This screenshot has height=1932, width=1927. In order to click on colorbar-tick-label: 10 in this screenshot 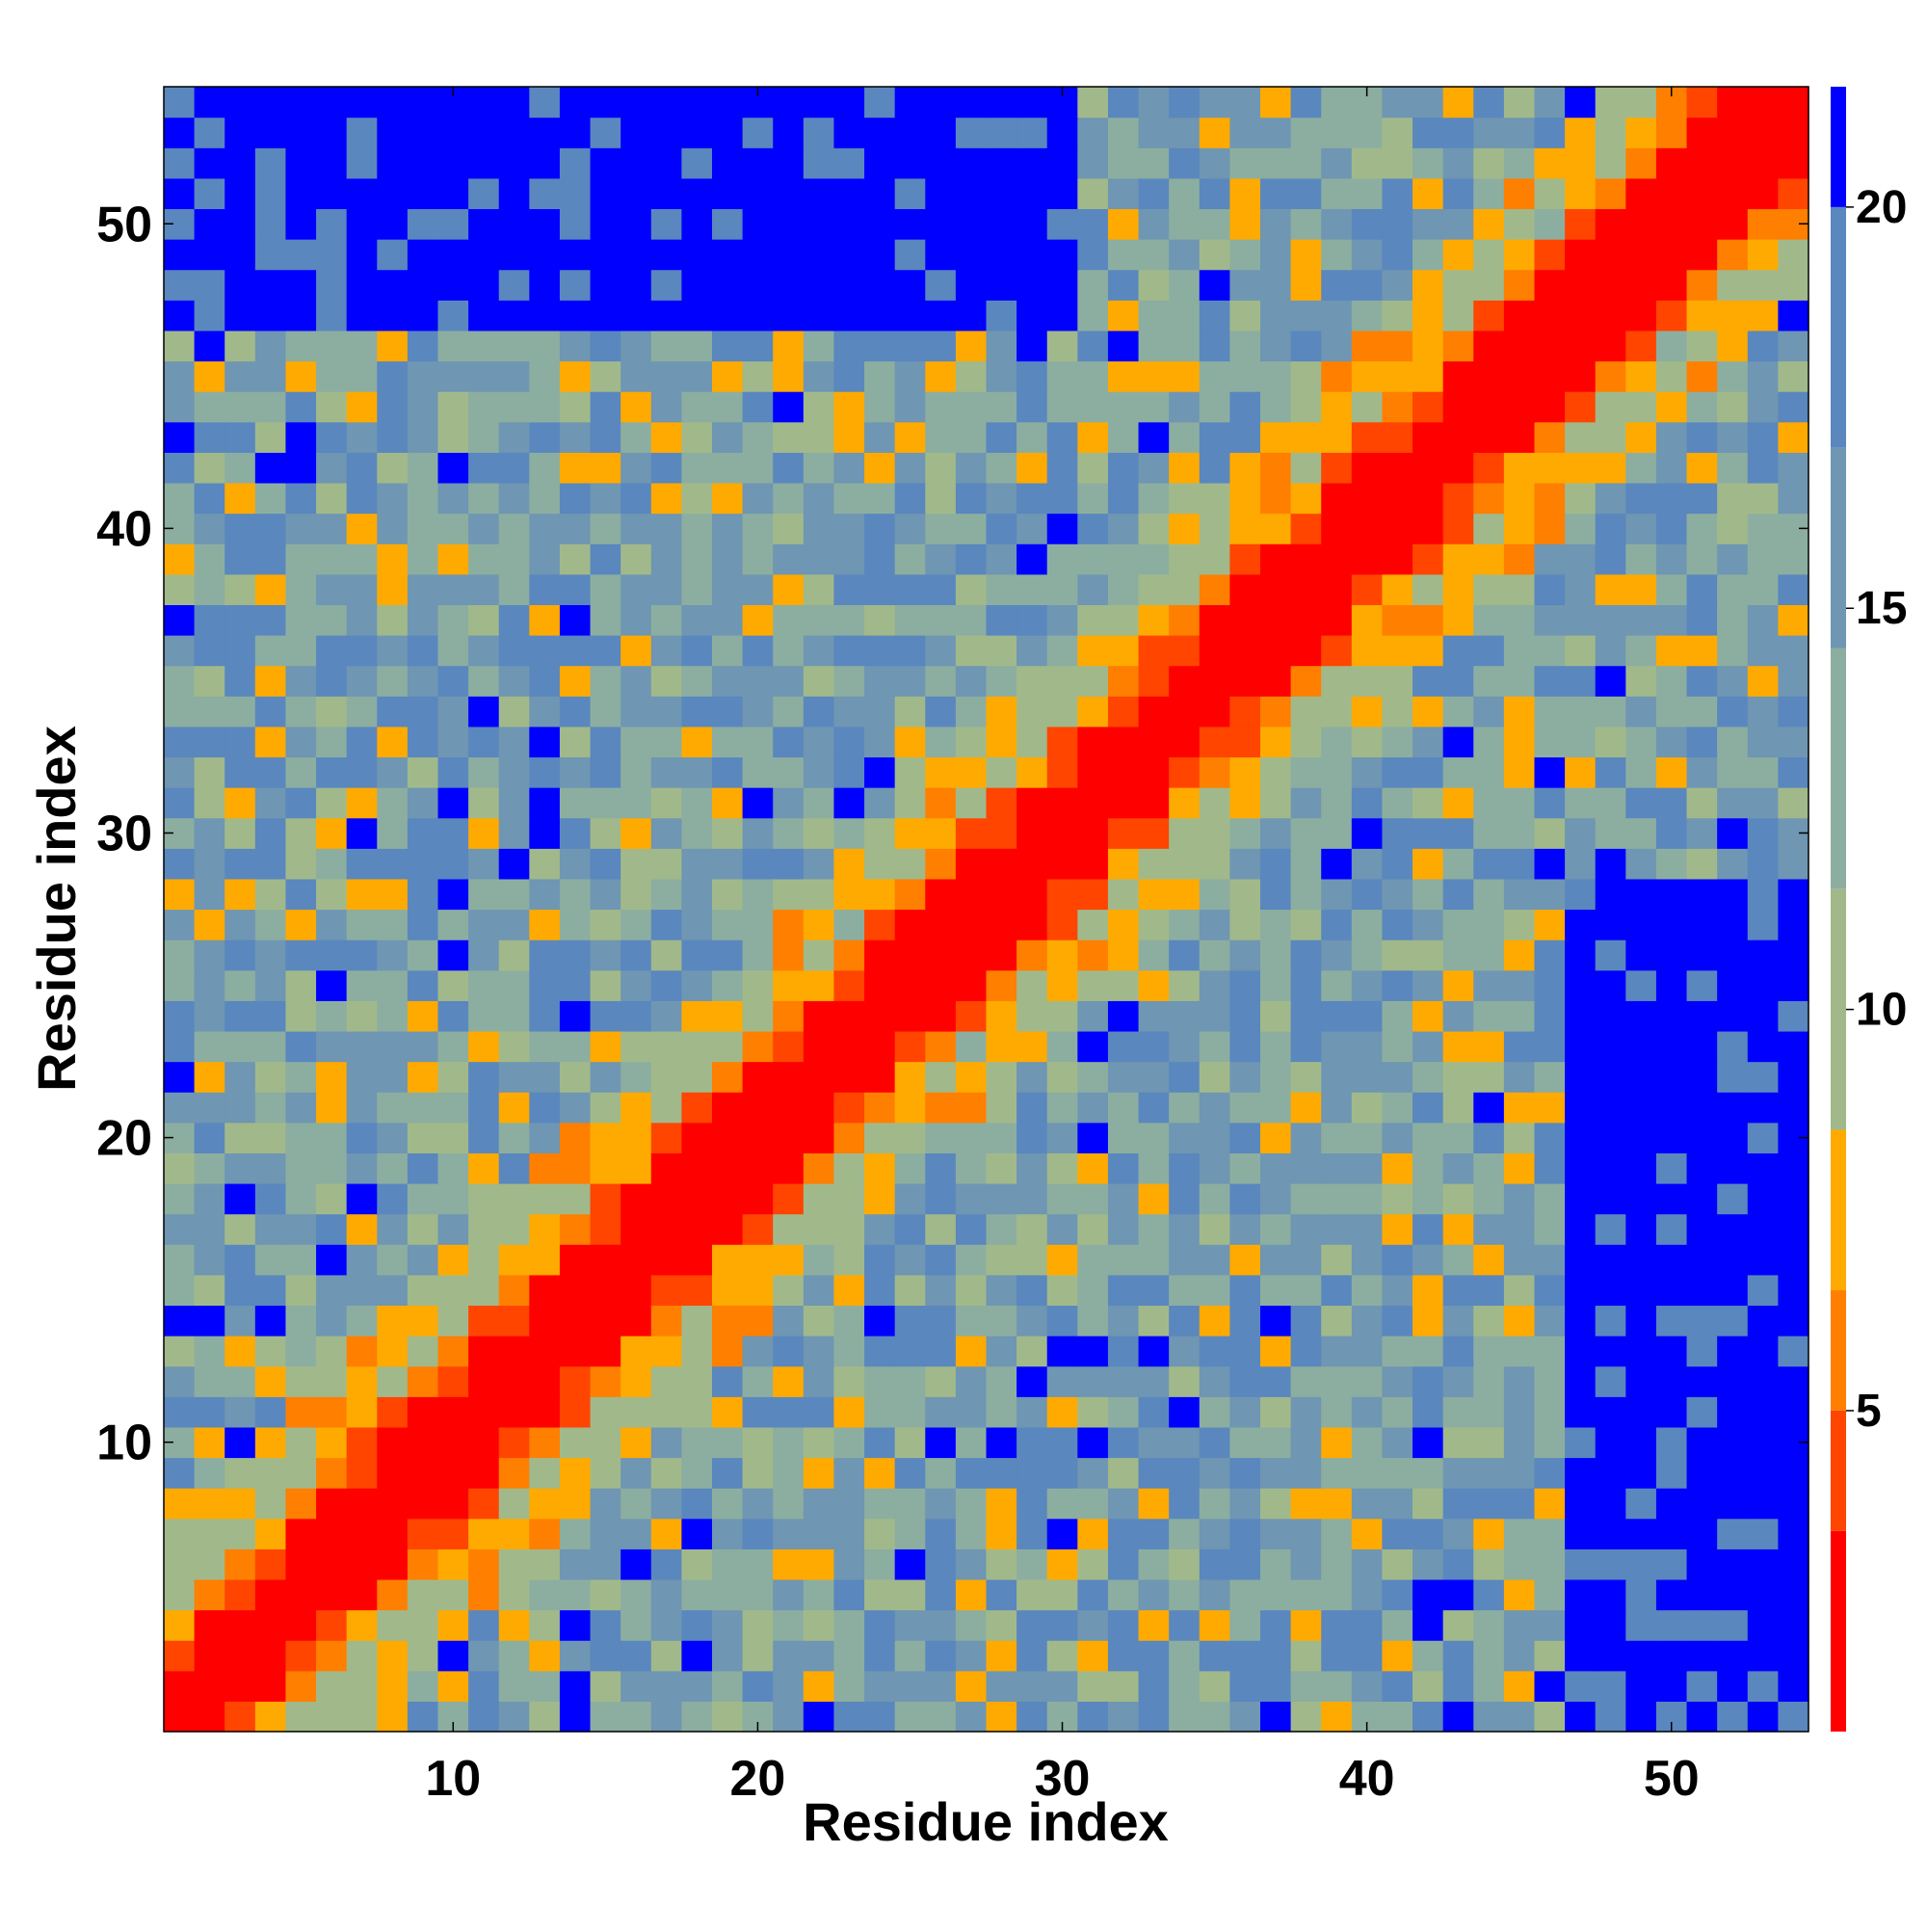, I will do `click(1881, 1010)`.